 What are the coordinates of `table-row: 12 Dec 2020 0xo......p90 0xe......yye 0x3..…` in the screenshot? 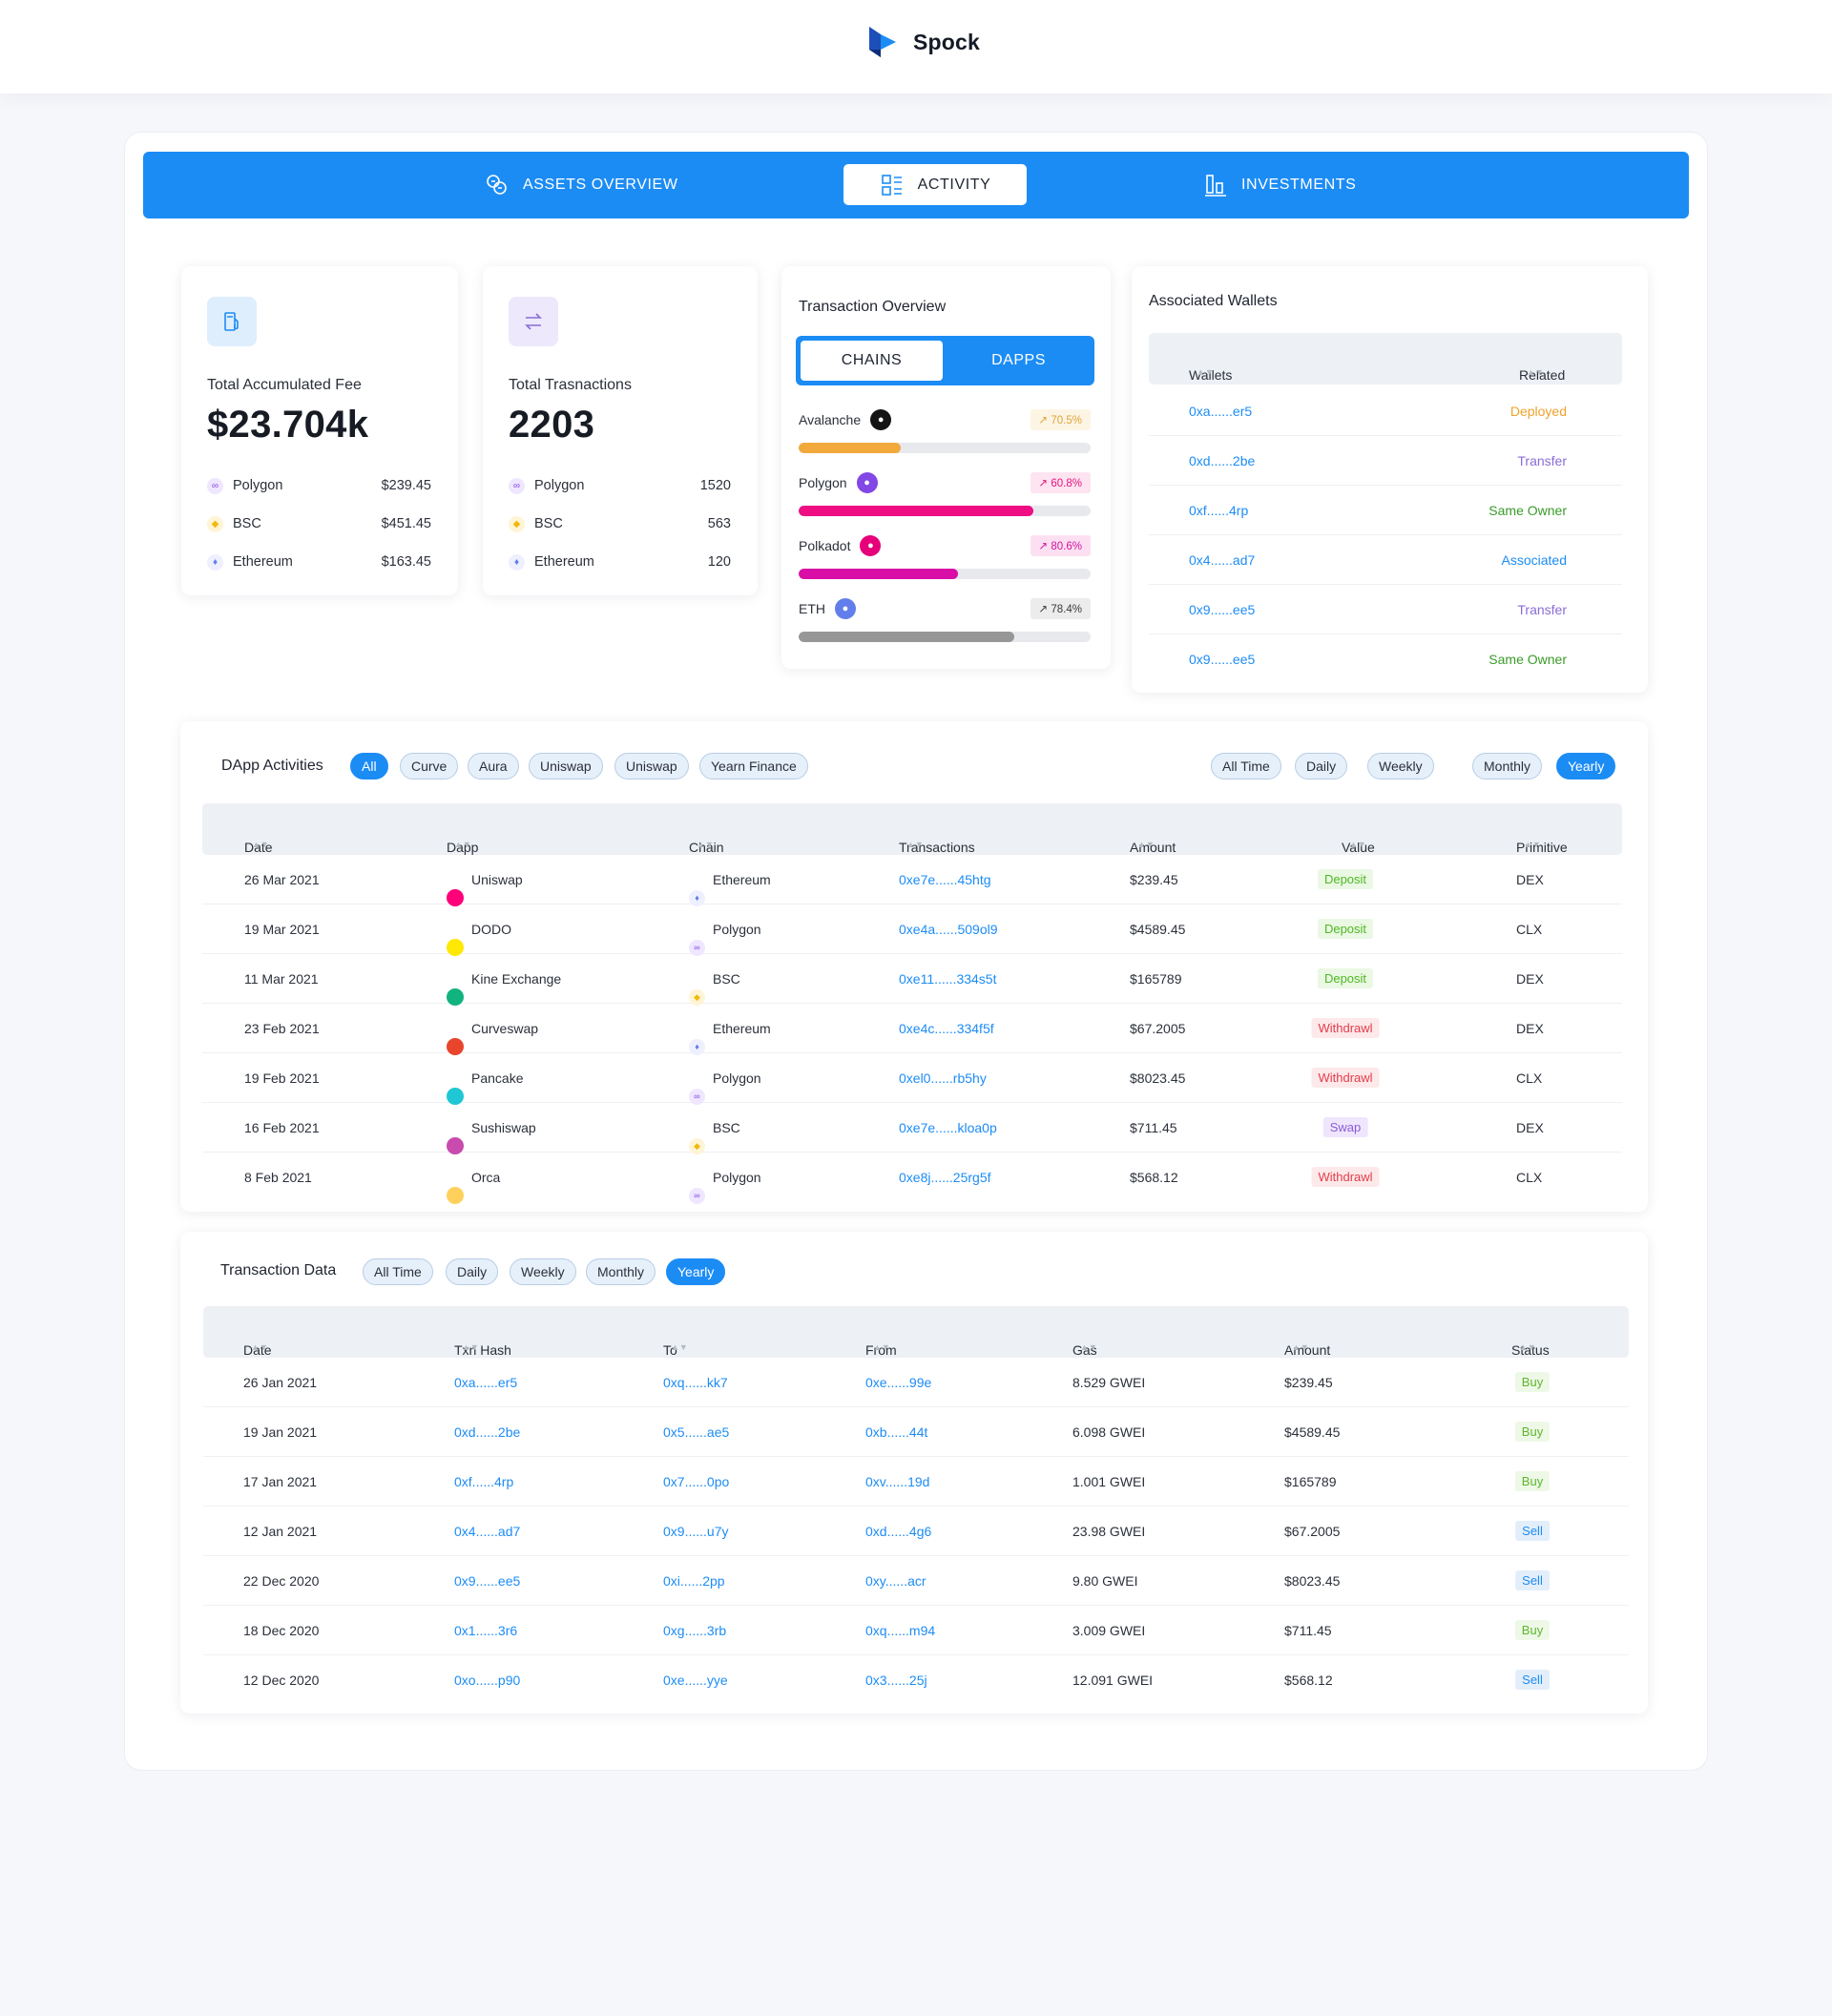 It's located at (916, 1680).